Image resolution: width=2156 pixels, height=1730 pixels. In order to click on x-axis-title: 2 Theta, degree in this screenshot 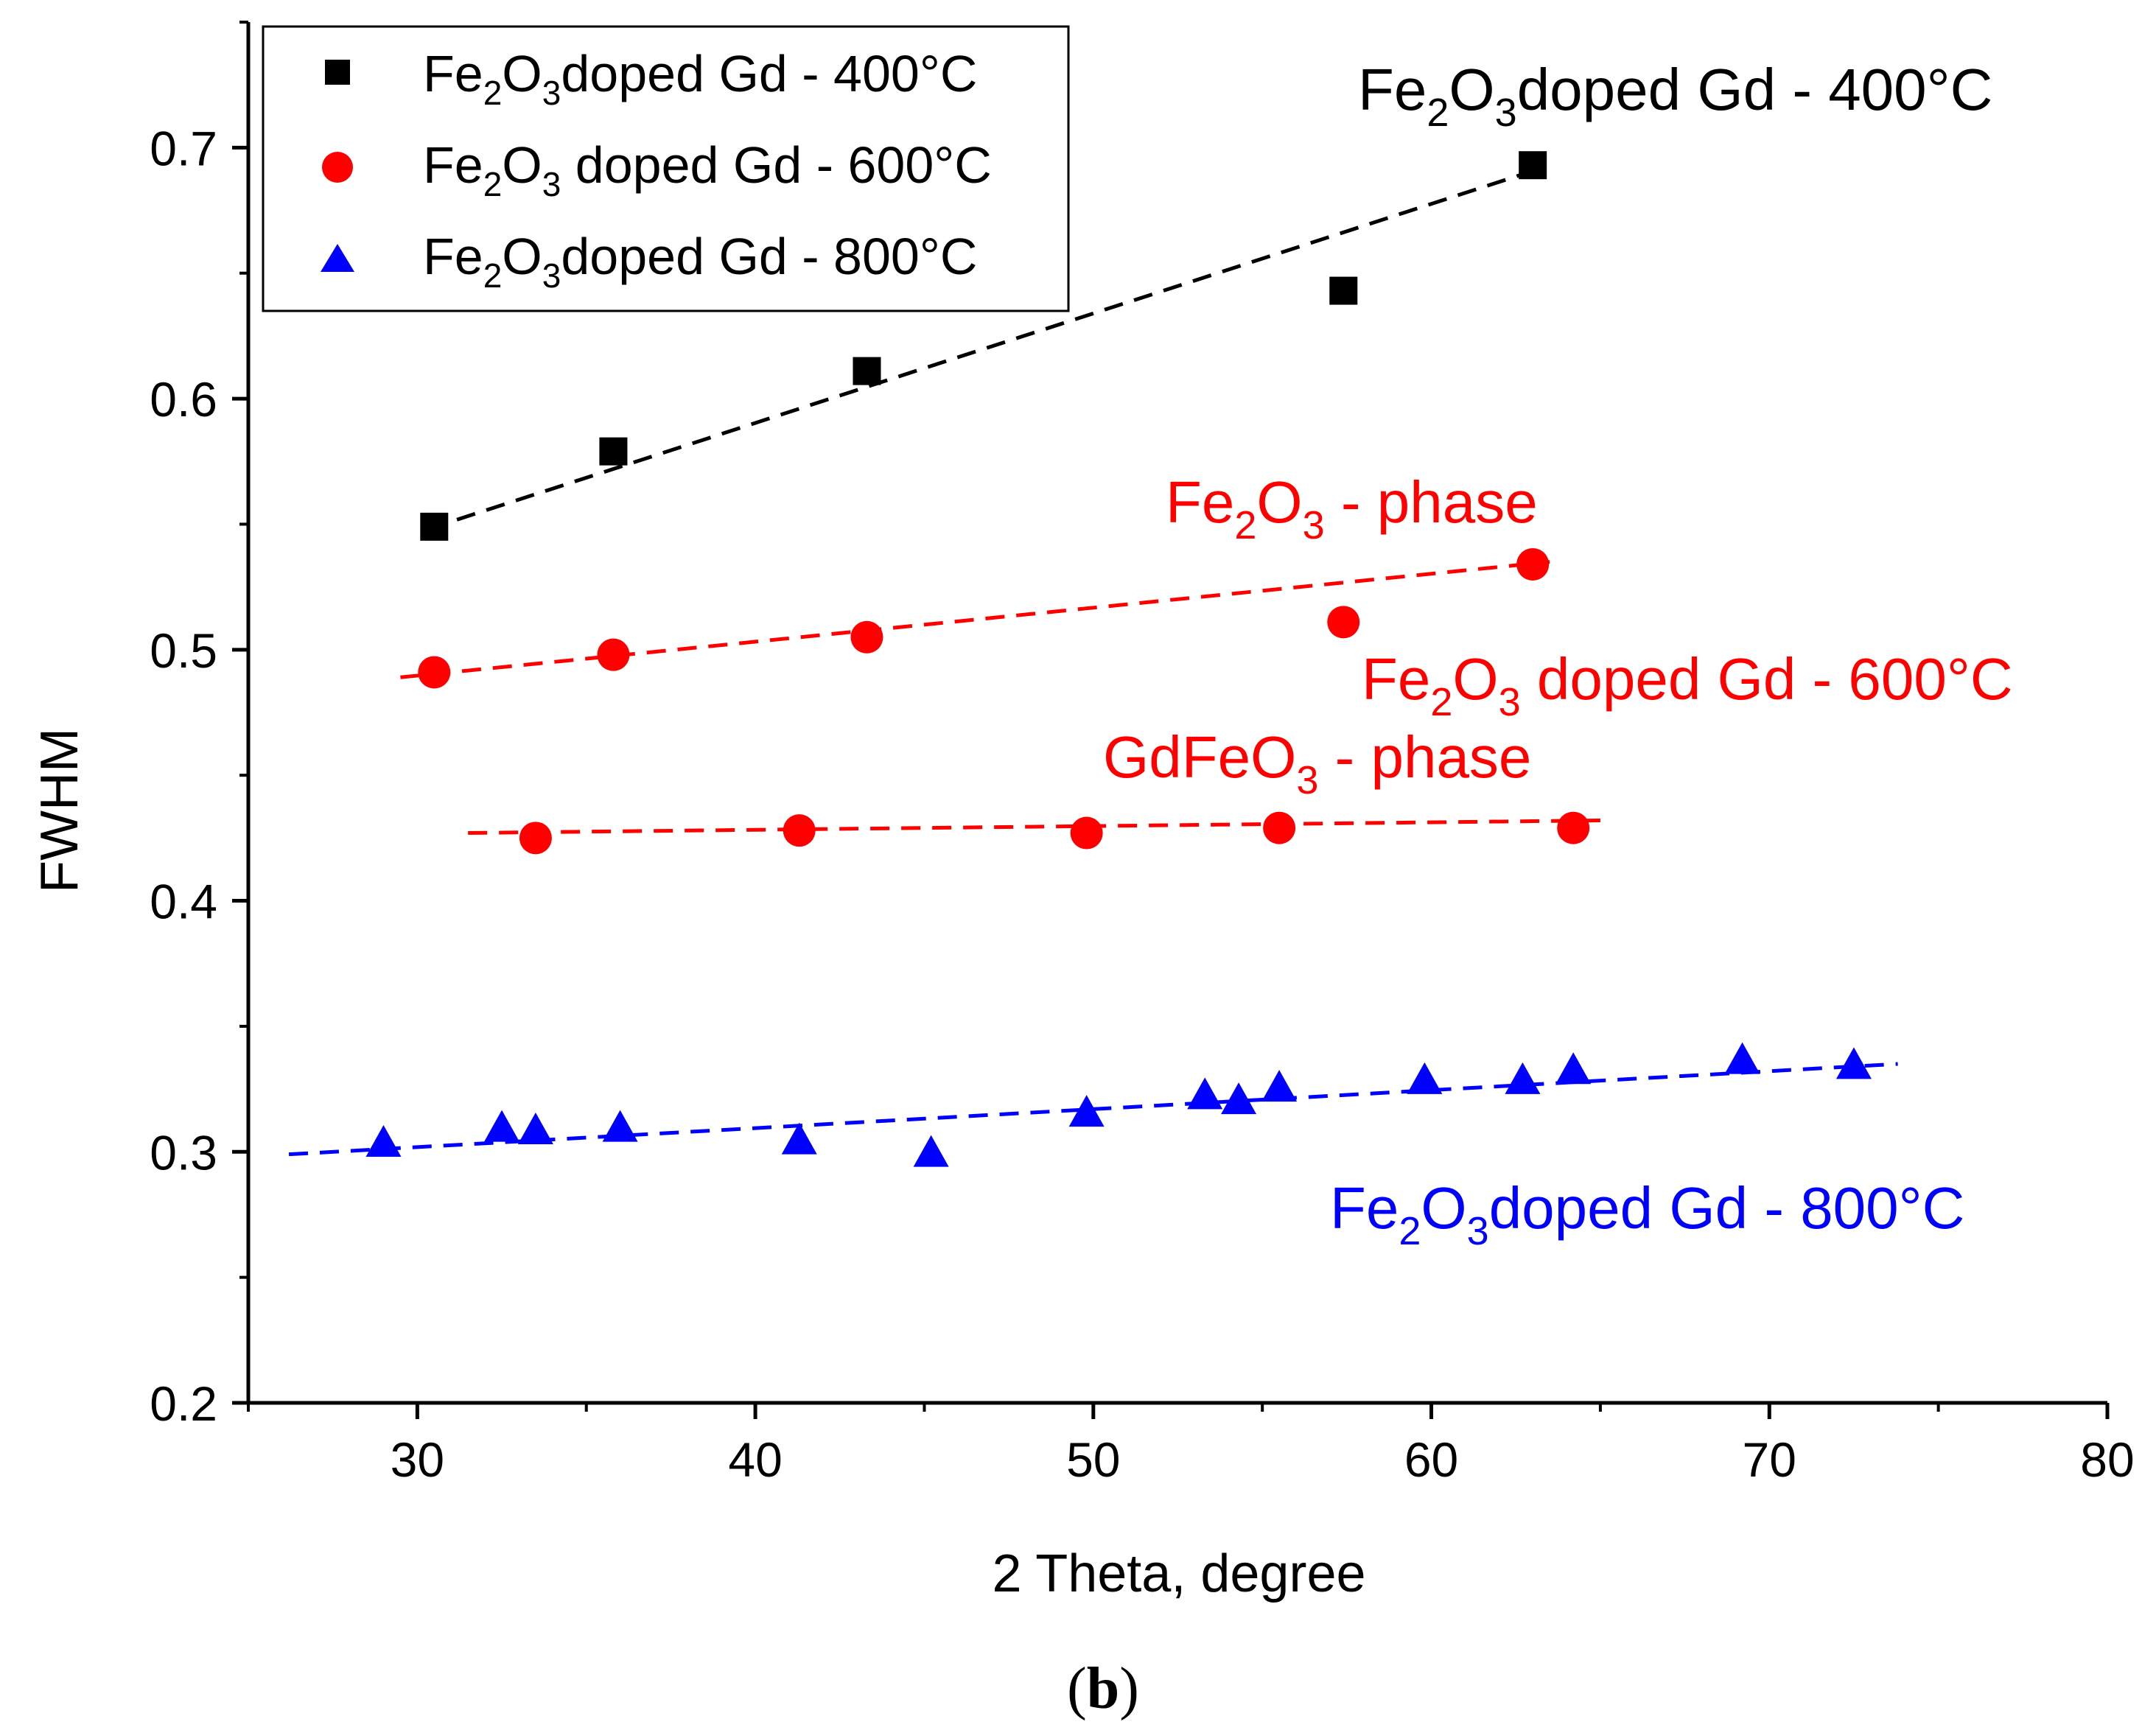, I will do `click(1178, 1573)`.